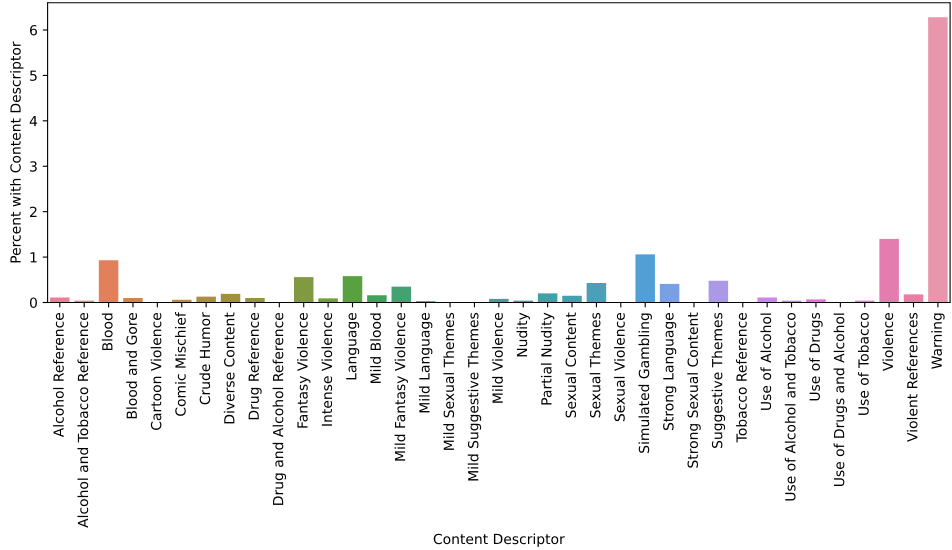  What do you see at coordinates (523, 334) in the screenshot?
I see `x-tick-label: Nudity` at bounding box center [523, 334].